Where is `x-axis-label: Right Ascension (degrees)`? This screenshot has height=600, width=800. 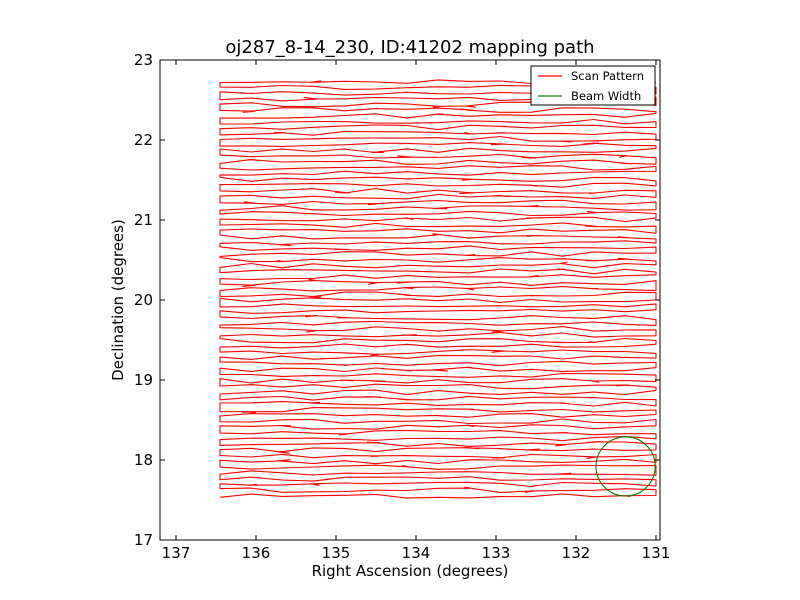
x-axis-label: Right Ascension (degrees) is located at coordinates (410, 571).